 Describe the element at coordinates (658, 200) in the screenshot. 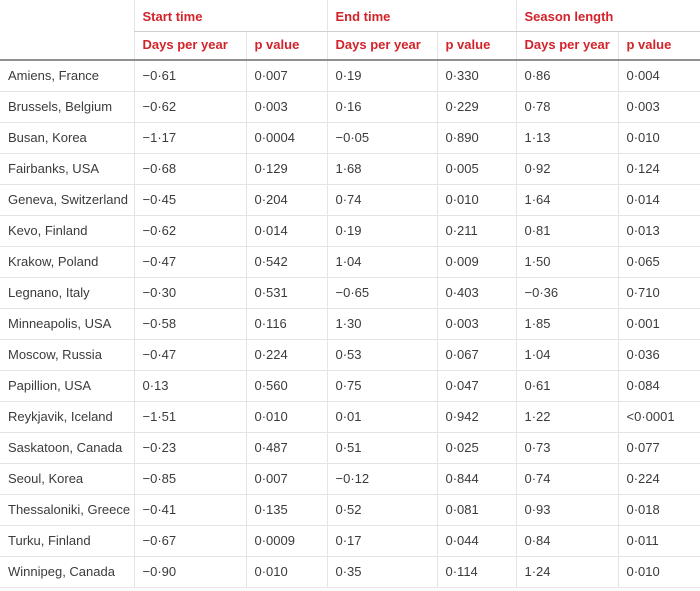

I see `value-cell: 0·014` at that location.